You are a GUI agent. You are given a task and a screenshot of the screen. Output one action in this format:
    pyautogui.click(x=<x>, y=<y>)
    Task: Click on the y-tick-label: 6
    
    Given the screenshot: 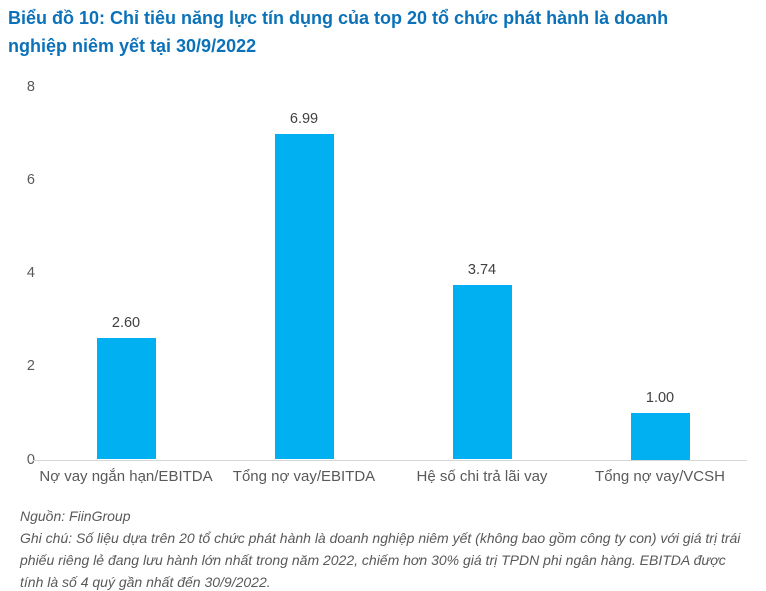 What is the action you would take?
    pyautogui.click(x=30, y=179)
    